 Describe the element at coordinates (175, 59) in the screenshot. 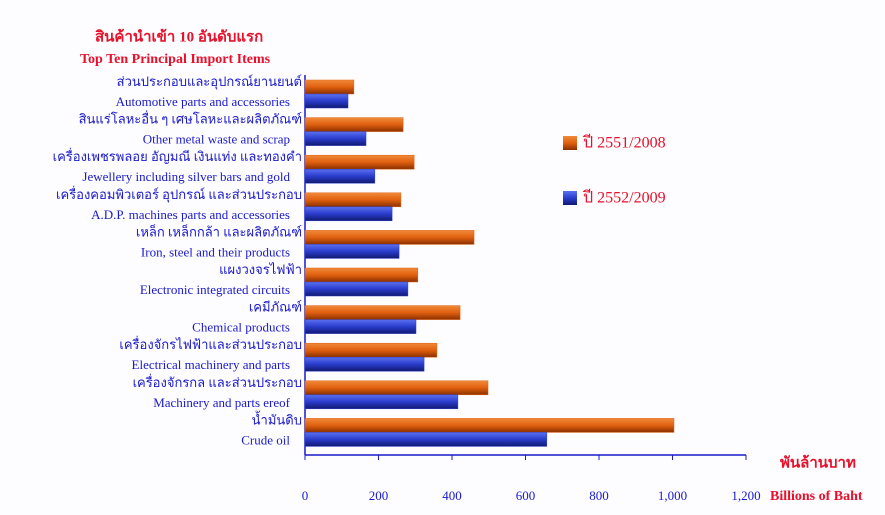

I see `chart-subtitle: Top Ten Principal Import Items` at that location.